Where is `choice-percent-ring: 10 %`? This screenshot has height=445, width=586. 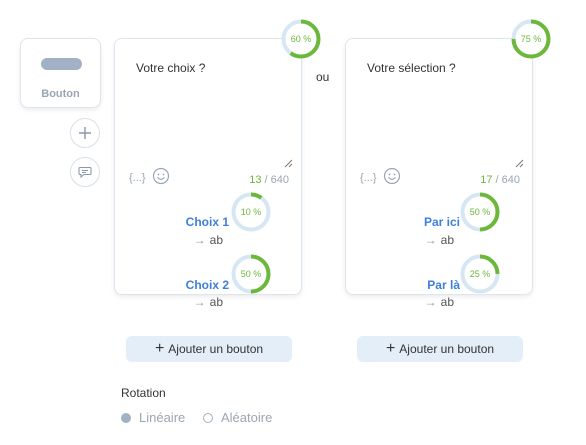 choice-percent-ring: 10 % is located at coordinates (251, 212).